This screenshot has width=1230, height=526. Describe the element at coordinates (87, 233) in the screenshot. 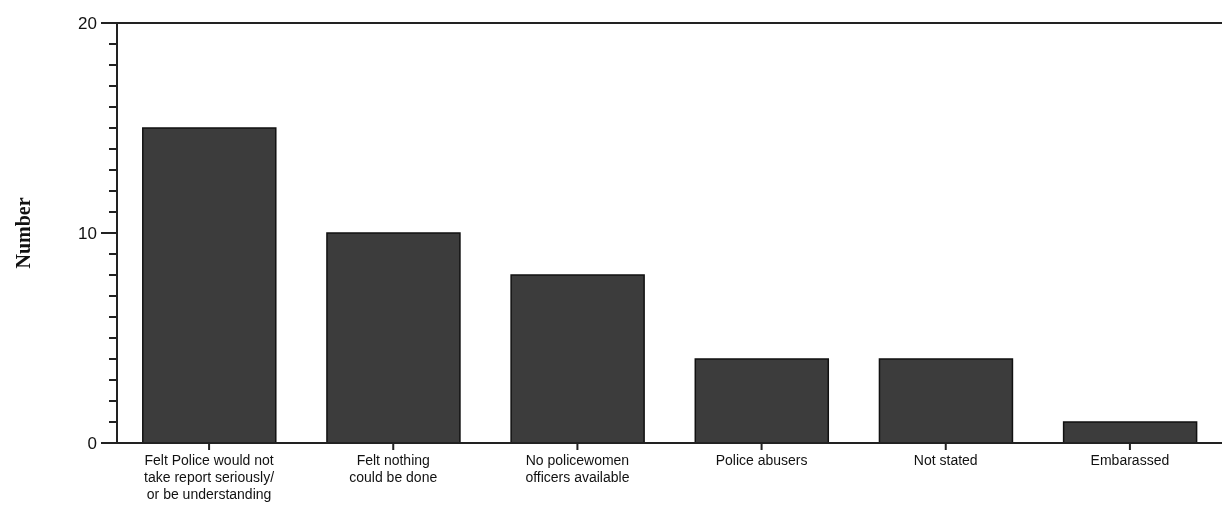

I see `y-tick-label: 10` at that location.